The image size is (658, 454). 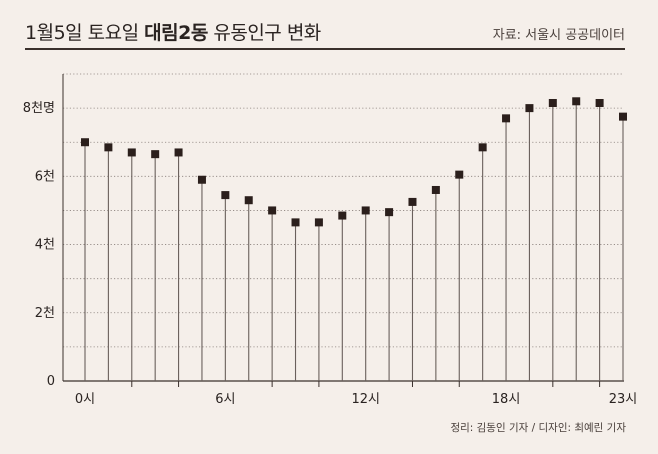 I want to click on x-tick-label: 0시, so click(x=85, y=399).